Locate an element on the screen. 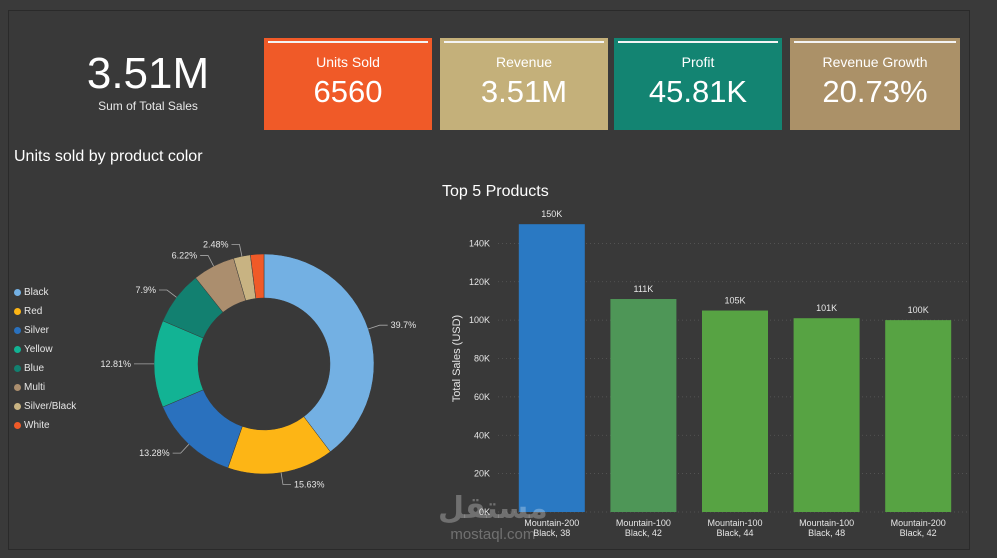 This screenshot has width=997, height=558. watermark-arabic: مستقل is located at coordinates (493, 508).